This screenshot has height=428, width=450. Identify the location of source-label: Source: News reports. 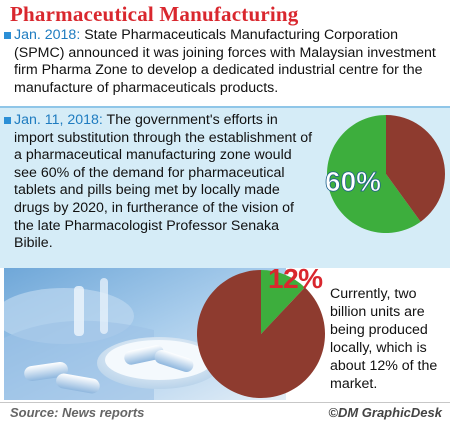
(77, 412).